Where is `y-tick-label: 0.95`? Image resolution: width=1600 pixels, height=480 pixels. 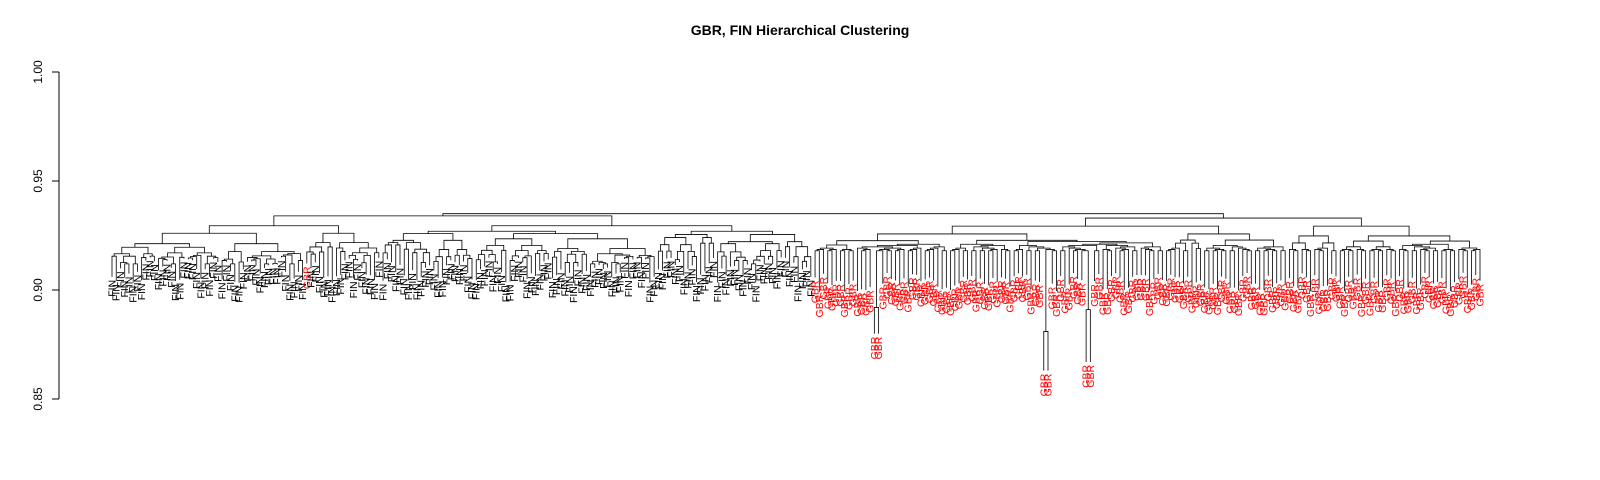 y-tick-label: 0.95 is located at coordinates (38, 181).